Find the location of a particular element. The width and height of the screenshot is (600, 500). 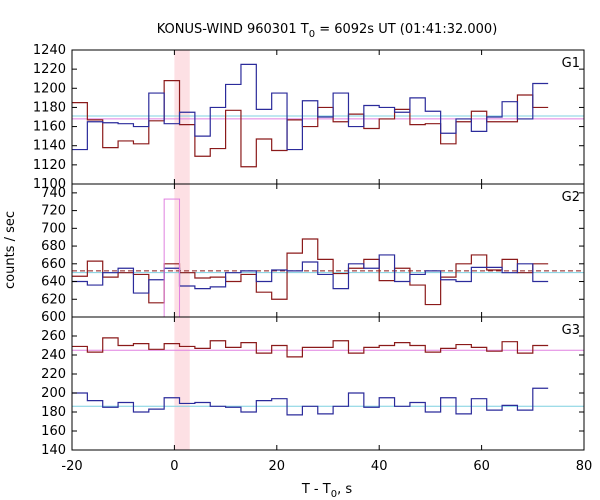

y-tick-label: 160 is located at coordinates (53, 431).